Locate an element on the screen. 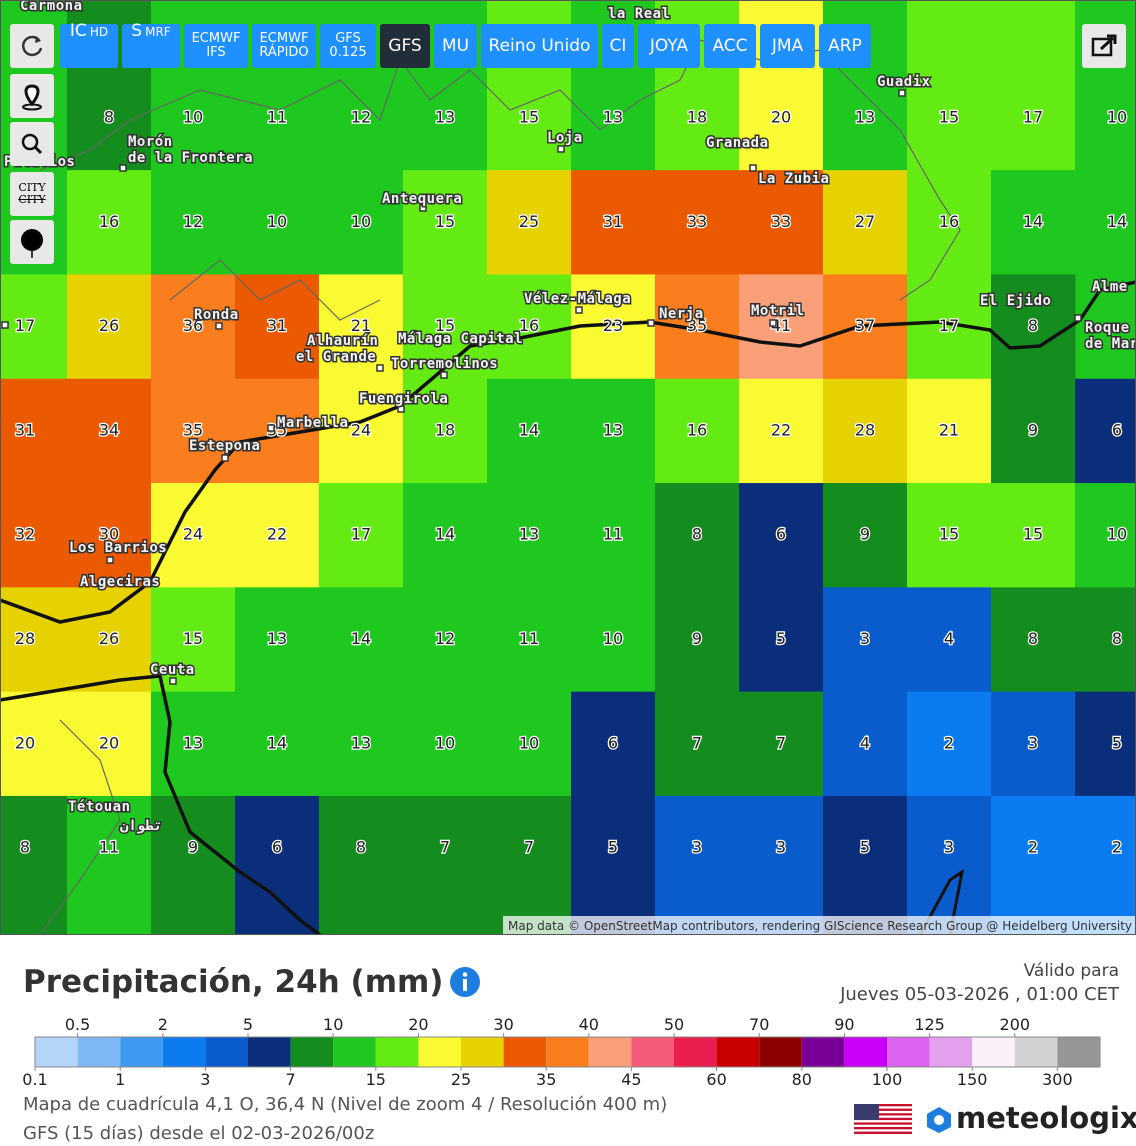 Image resolution: width=1136 pixels, height=1146 pixels. legend-frame is located at coordinates (567, 1052).